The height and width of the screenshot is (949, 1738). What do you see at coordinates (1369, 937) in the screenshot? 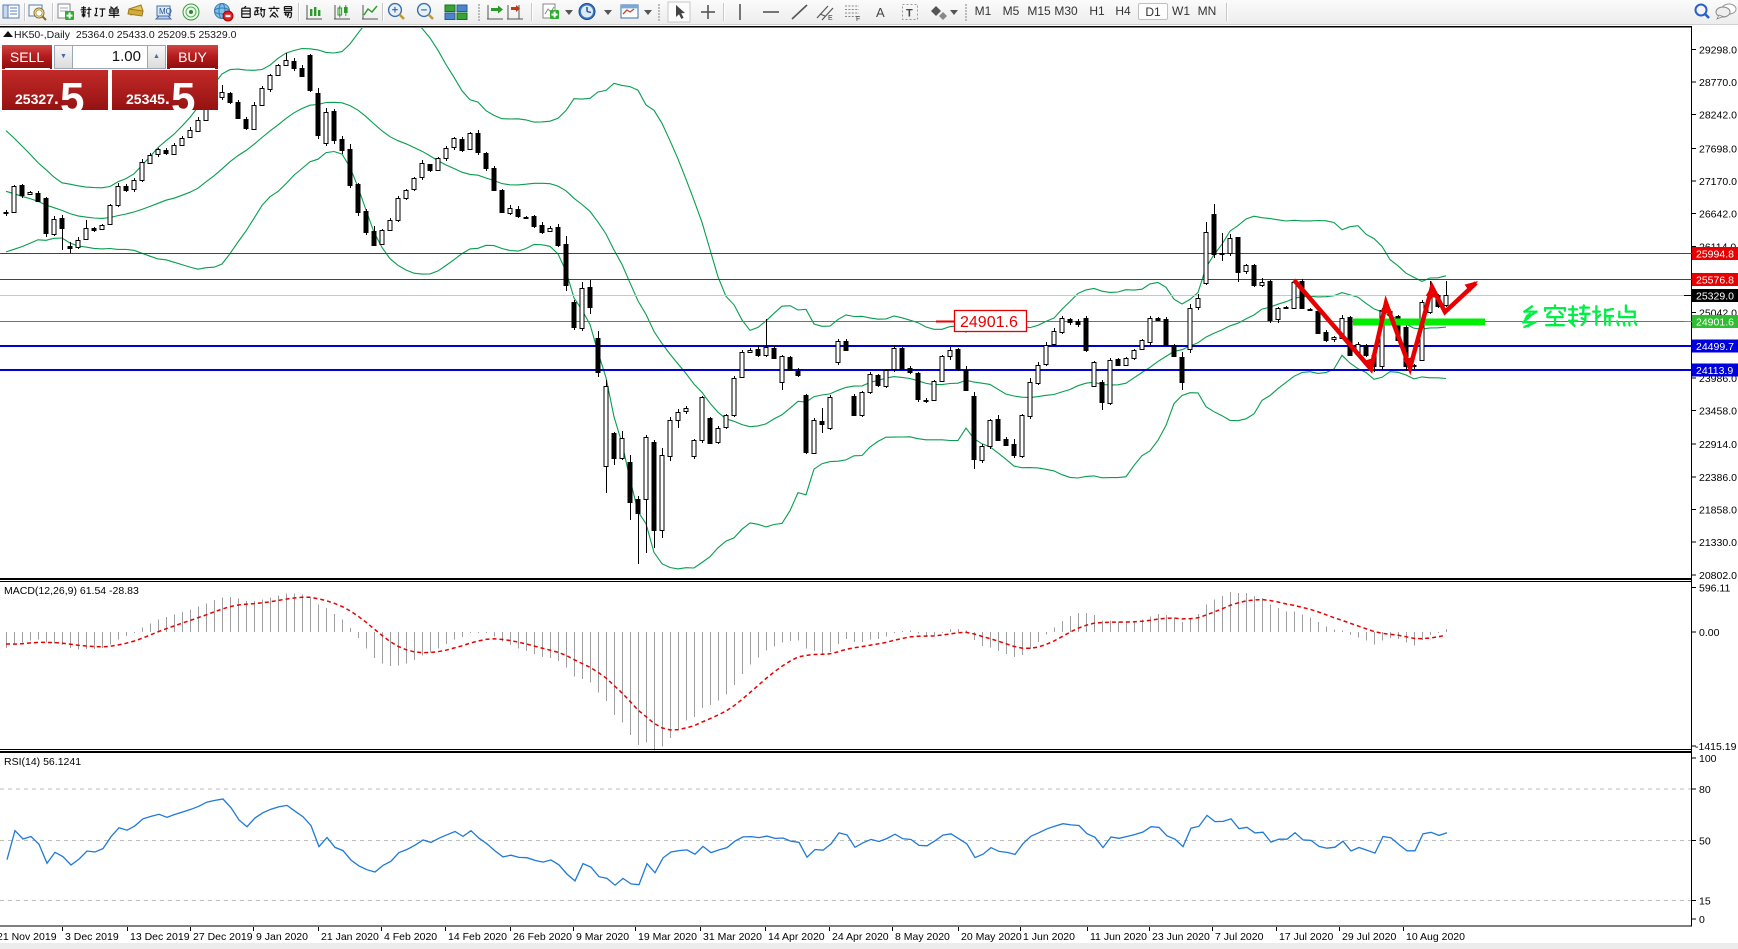
I see `svg-text: 29 Jul 2020` at bounding box center [1369, 937].